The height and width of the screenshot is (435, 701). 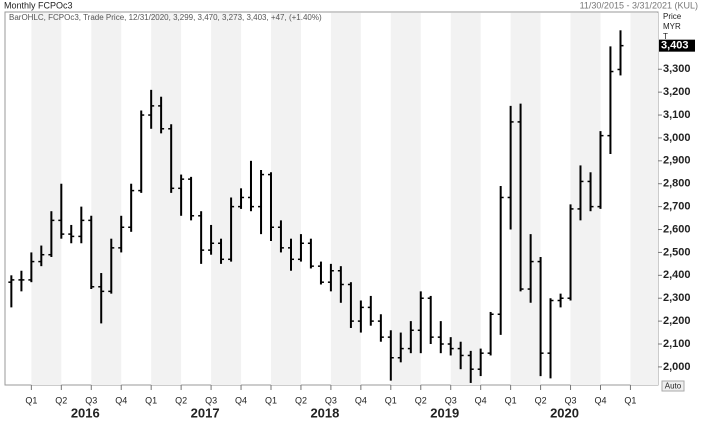 What do you see at coordinates (85, 412) in the screenshot?
I see `year-label: 2016` at bounding box center [85, 412].